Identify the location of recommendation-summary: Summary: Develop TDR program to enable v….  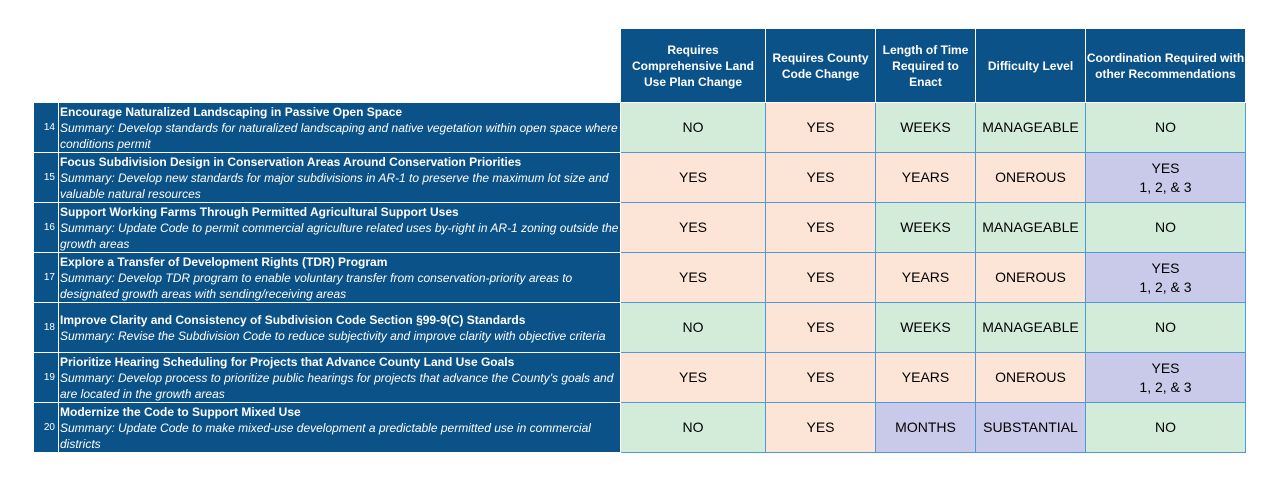
(316, 285).